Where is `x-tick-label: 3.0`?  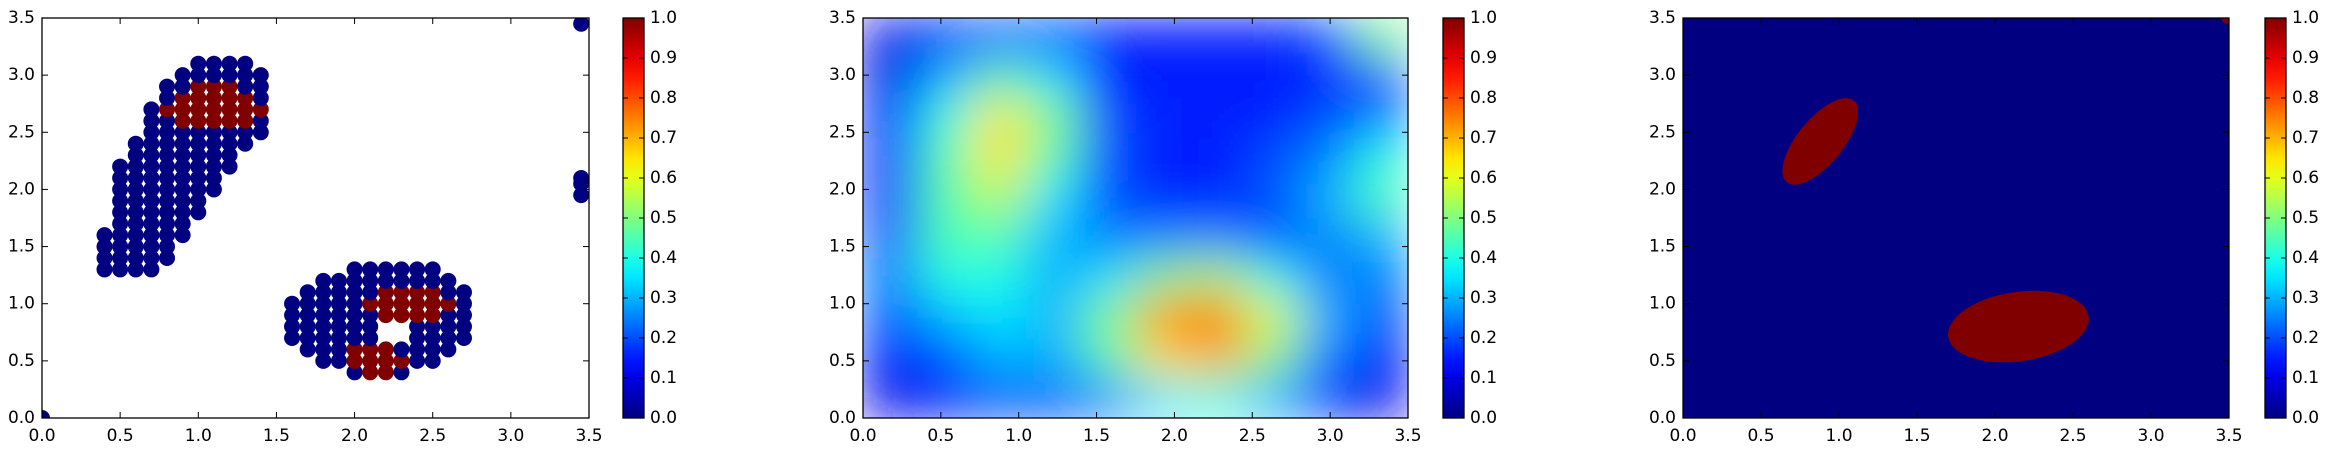 x-tick-label: 3.0 is located at coordinates (510, 436).